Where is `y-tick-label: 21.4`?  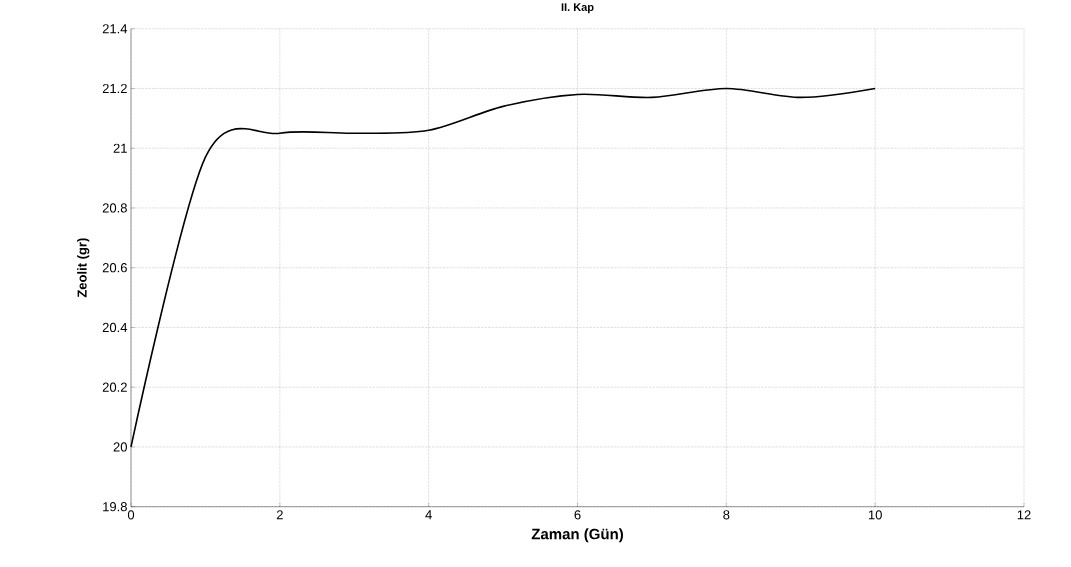
y-tick-label: 21.4 is located at coordinates (115, 29).